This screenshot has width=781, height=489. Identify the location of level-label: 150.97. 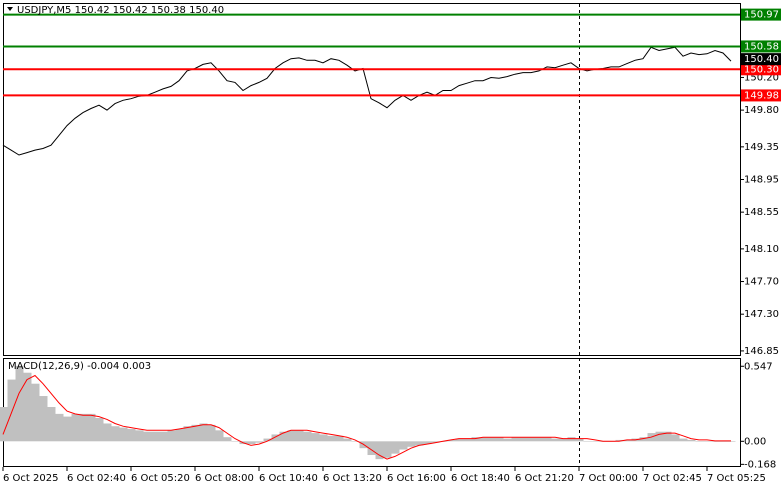
(761, 15).